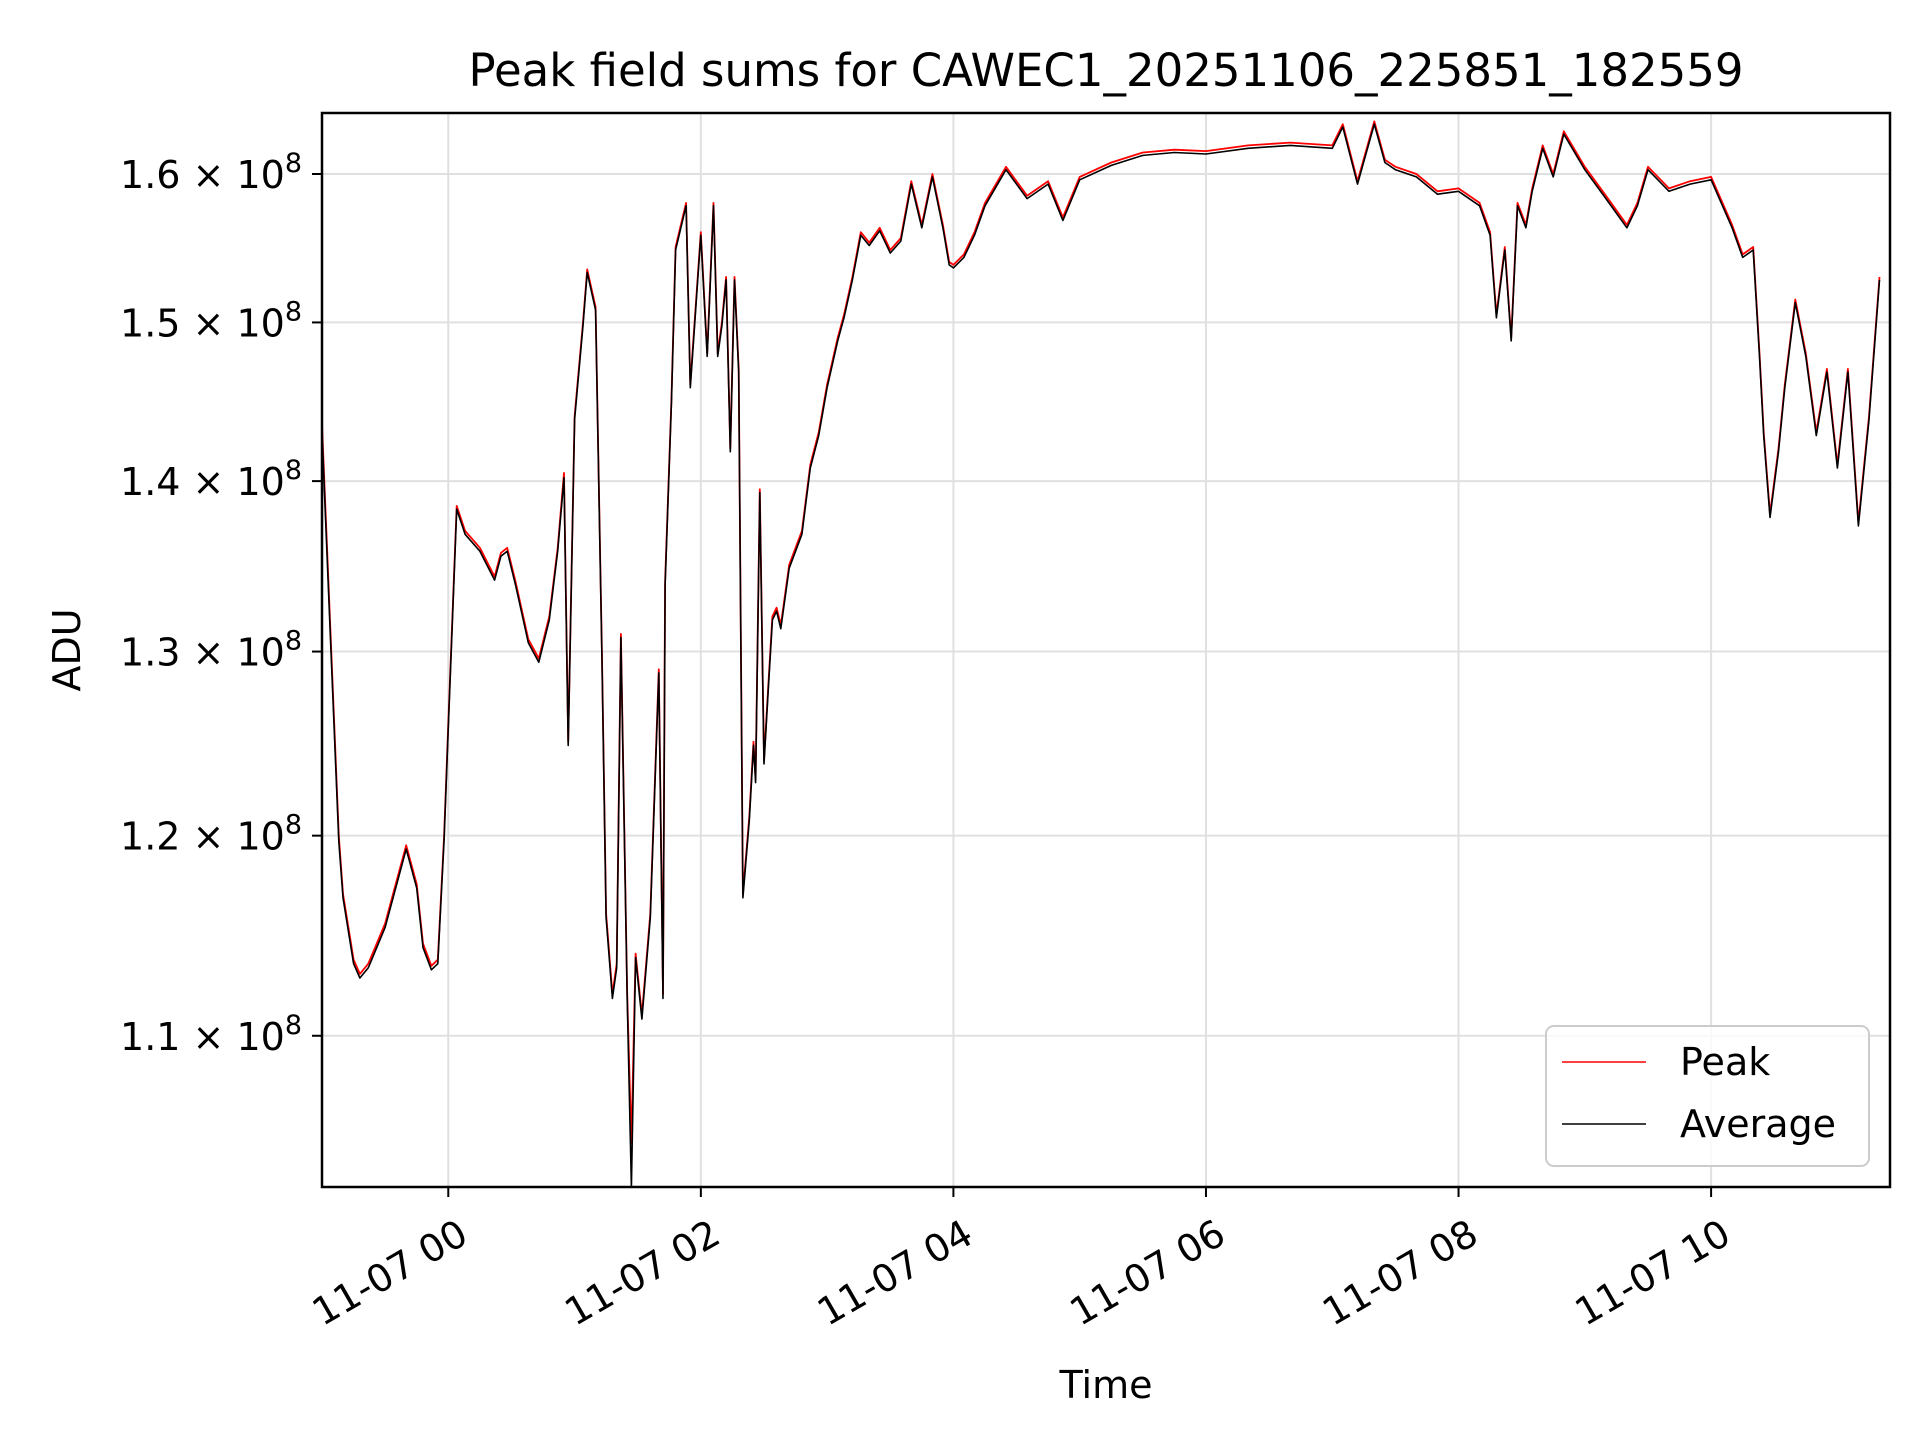 The height and width of the screenshot is (1445, 1920). Describe the element at coordinates (1725, 1062) in the screenshot. I see `legend-label-peak: Peak` at that location.